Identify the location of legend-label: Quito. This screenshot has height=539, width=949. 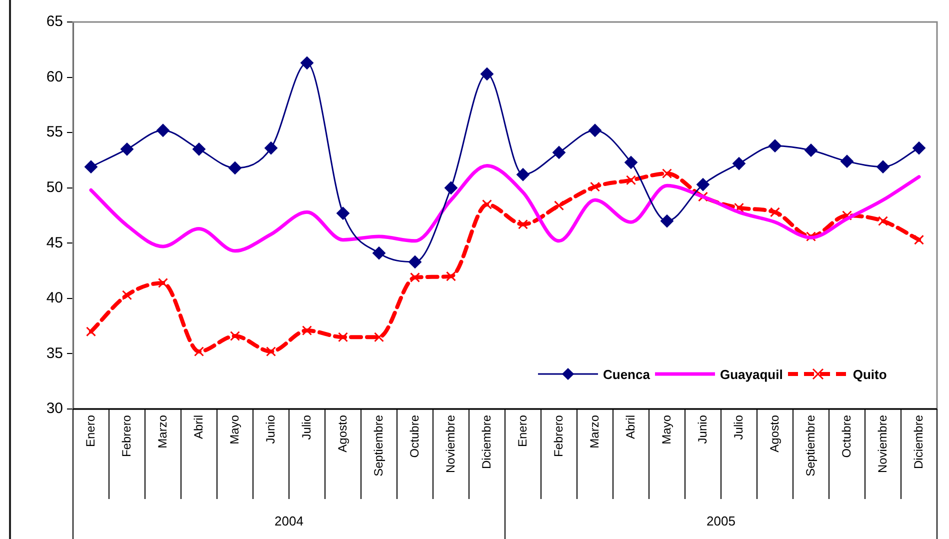
(869, 374).